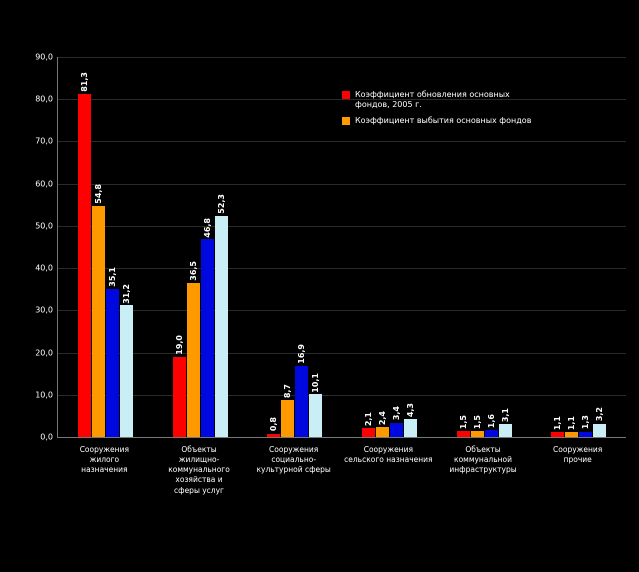 The image size is (639, 572). I want to click on y-axis-tick: 70,0, so click(44, 141).